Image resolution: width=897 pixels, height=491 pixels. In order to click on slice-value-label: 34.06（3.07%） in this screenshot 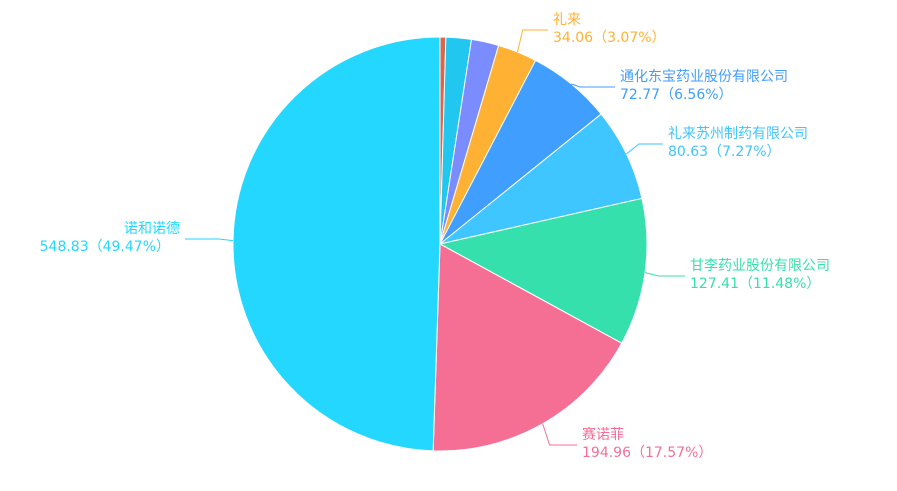, I will do `click(609, 38)`.